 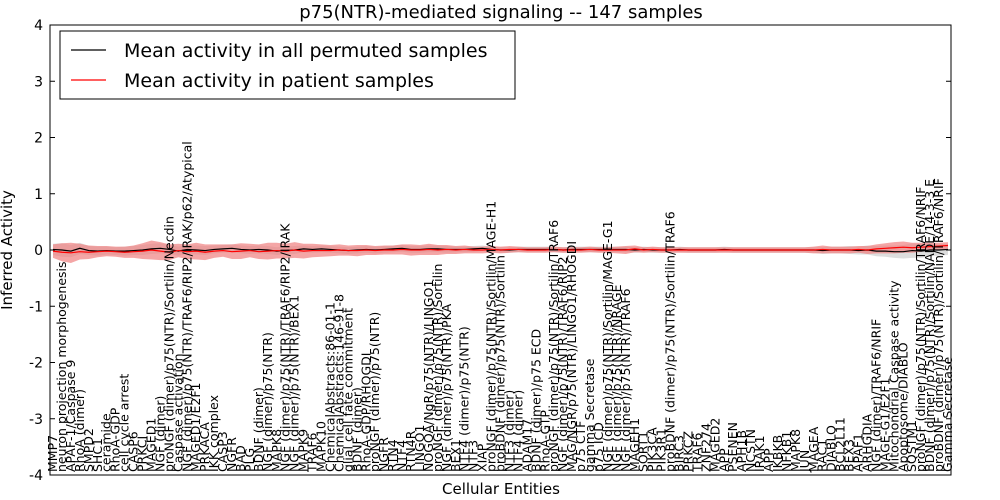 What do you see at coordinates (580, 446) in the screenshot?
I see `entity-label: p75 CTF` at bounding box center [580, 446].